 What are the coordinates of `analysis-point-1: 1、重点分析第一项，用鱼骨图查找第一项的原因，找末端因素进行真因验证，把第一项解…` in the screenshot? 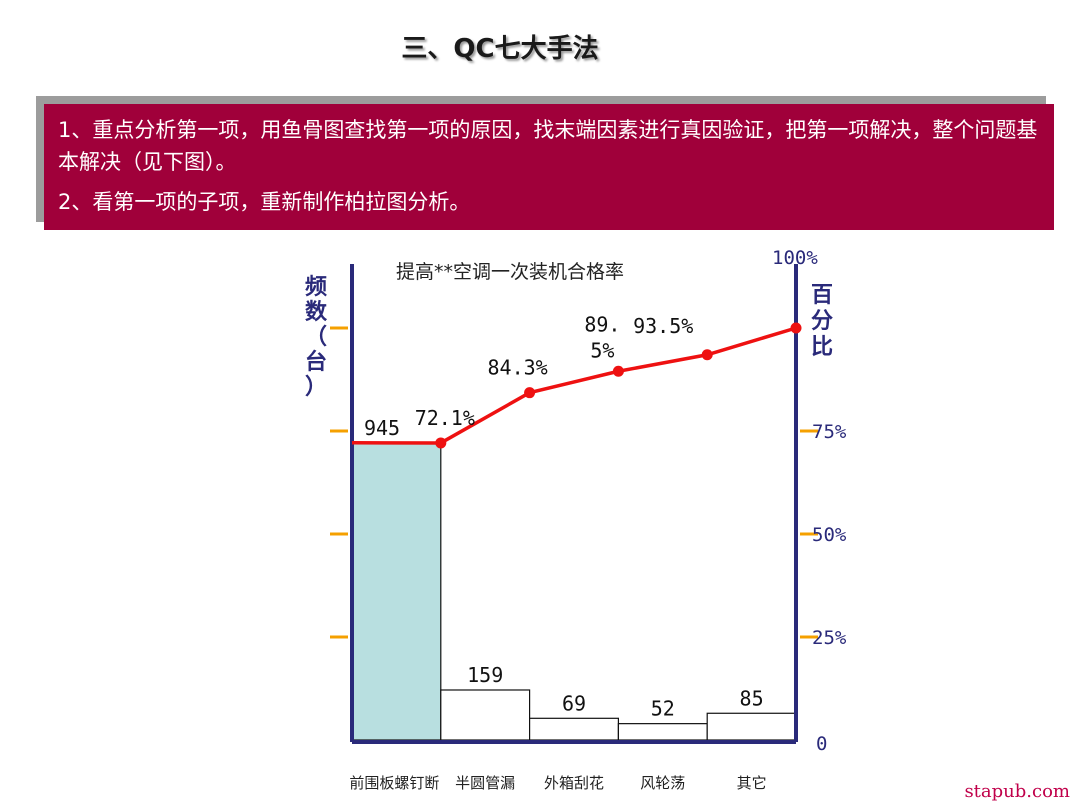 It's located at (548, 146).